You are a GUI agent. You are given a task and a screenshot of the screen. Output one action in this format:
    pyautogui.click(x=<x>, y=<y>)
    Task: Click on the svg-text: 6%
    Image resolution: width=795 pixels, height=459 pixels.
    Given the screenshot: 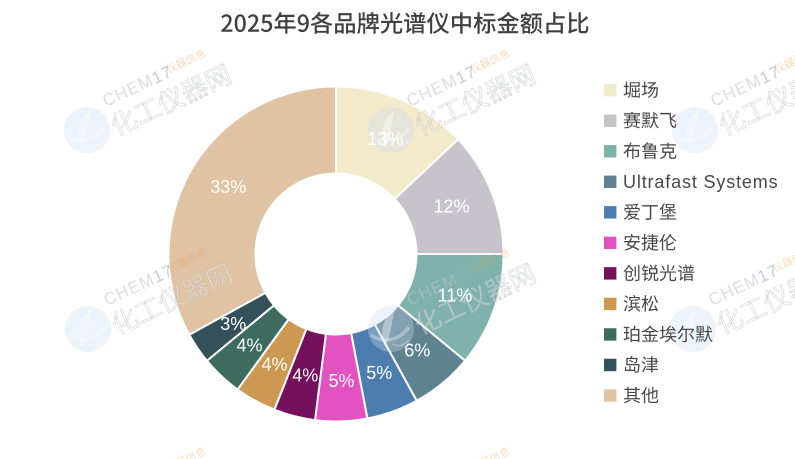 What is the action you would take?
    pyautogui.click(x=417, y=351)
    